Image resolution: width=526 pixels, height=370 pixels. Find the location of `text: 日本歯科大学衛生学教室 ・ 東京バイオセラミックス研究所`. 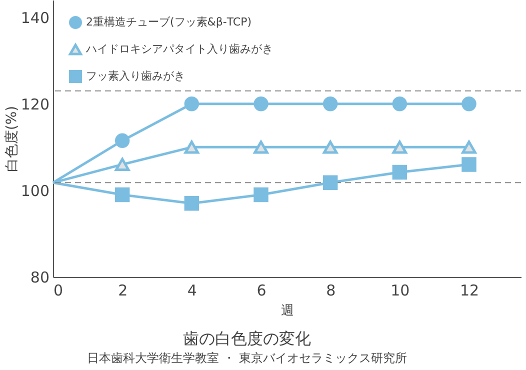

text: 日本歯科大学衛生学教室 ・ 東京バイオセラミックス研究所 is located at coordinates (247, 358).